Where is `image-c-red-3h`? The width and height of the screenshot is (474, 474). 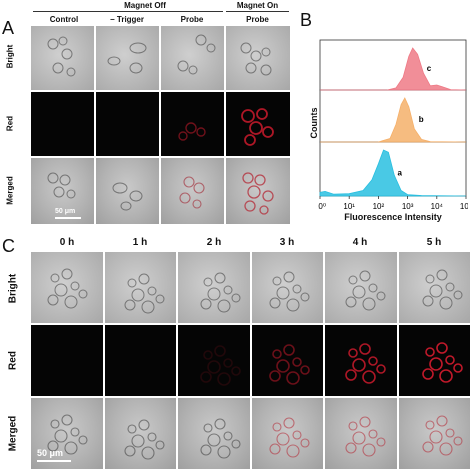 image-c-red-3h is located at coordinates (287, 360).